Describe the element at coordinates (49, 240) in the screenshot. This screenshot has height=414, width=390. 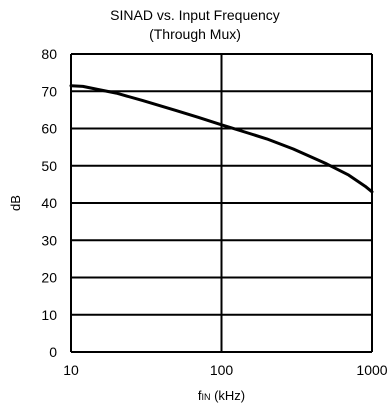
I see `y-tick-label: 30` at that location.